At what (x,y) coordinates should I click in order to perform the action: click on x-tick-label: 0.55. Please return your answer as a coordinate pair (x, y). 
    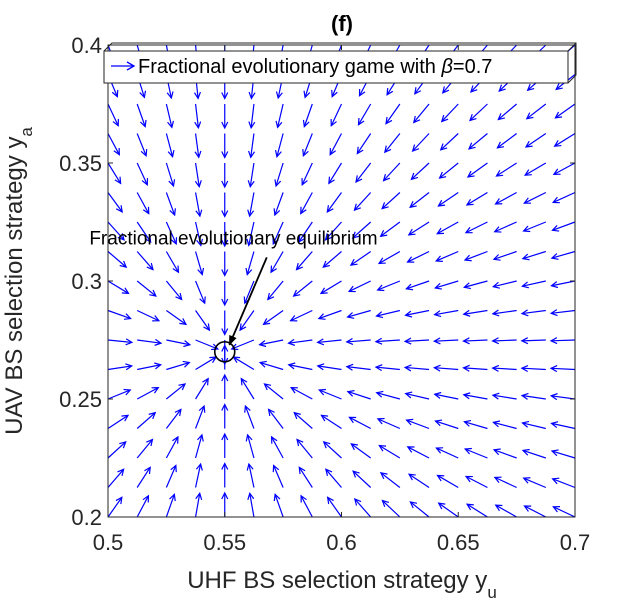
    Looking at the image, I should click on (224, 542).